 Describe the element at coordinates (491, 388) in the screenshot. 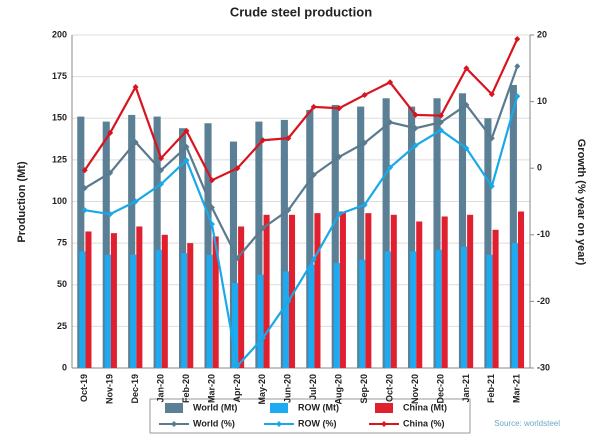

I see `x-tick-label: Feb-21` at that location.